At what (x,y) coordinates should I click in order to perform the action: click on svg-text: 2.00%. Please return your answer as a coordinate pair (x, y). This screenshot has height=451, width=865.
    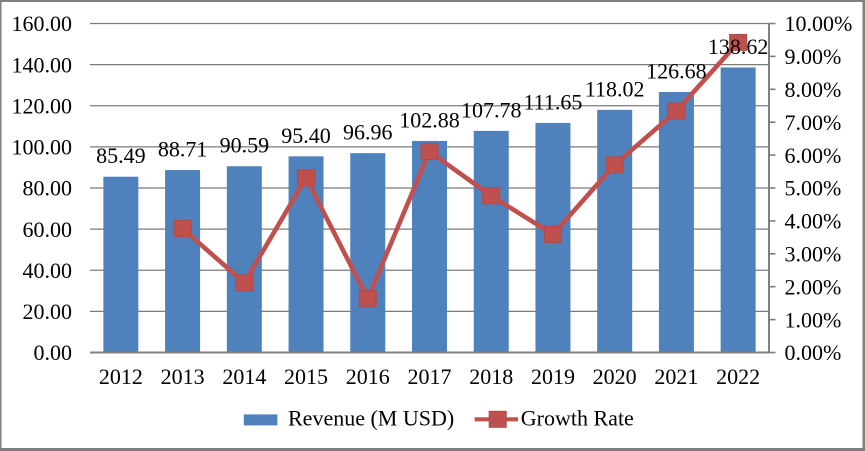
    Looking at the image, I should click on (813, 286).